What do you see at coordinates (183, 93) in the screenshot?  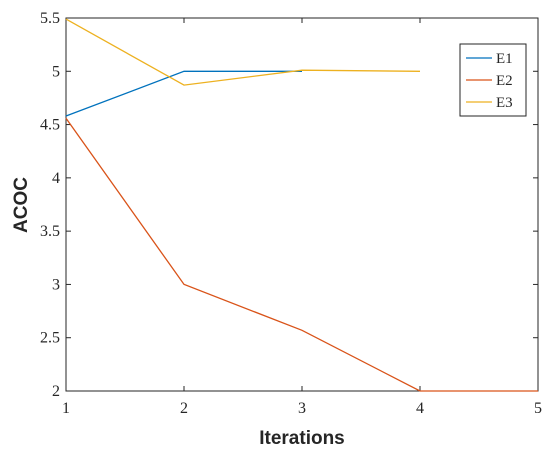 I see `series-line-e1` at bounding box center [183, 93].